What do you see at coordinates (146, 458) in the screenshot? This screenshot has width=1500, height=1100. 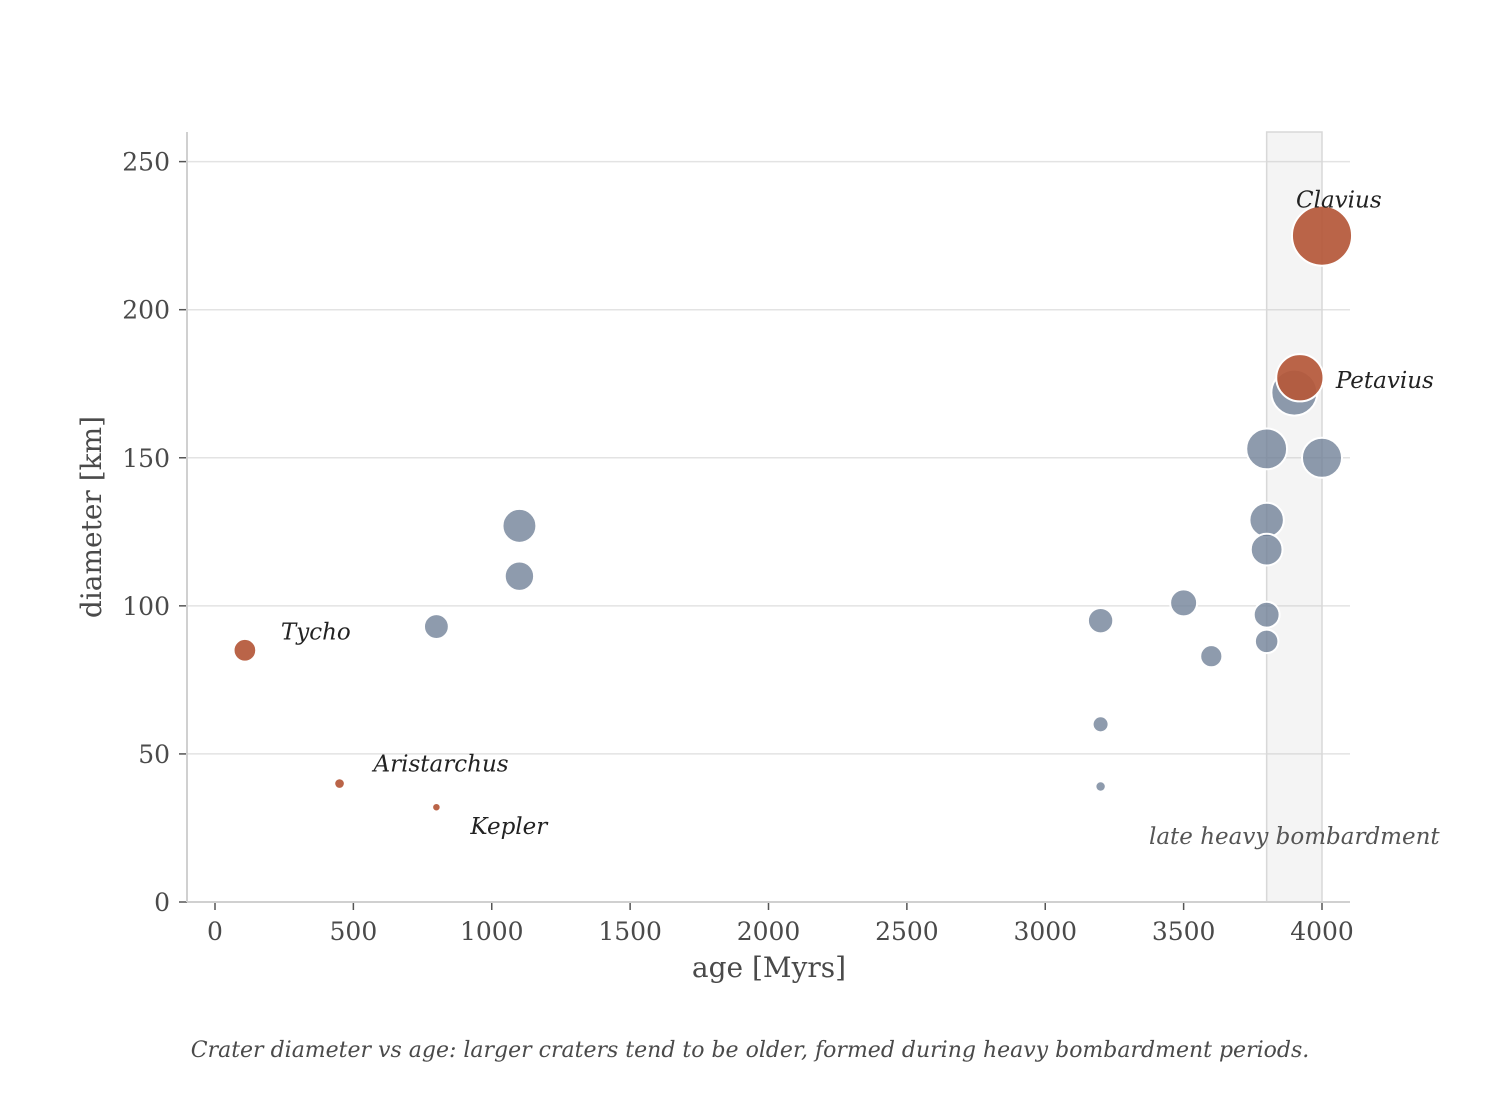 I see `y-tick-label: 150` at bounding box center [146, 458].